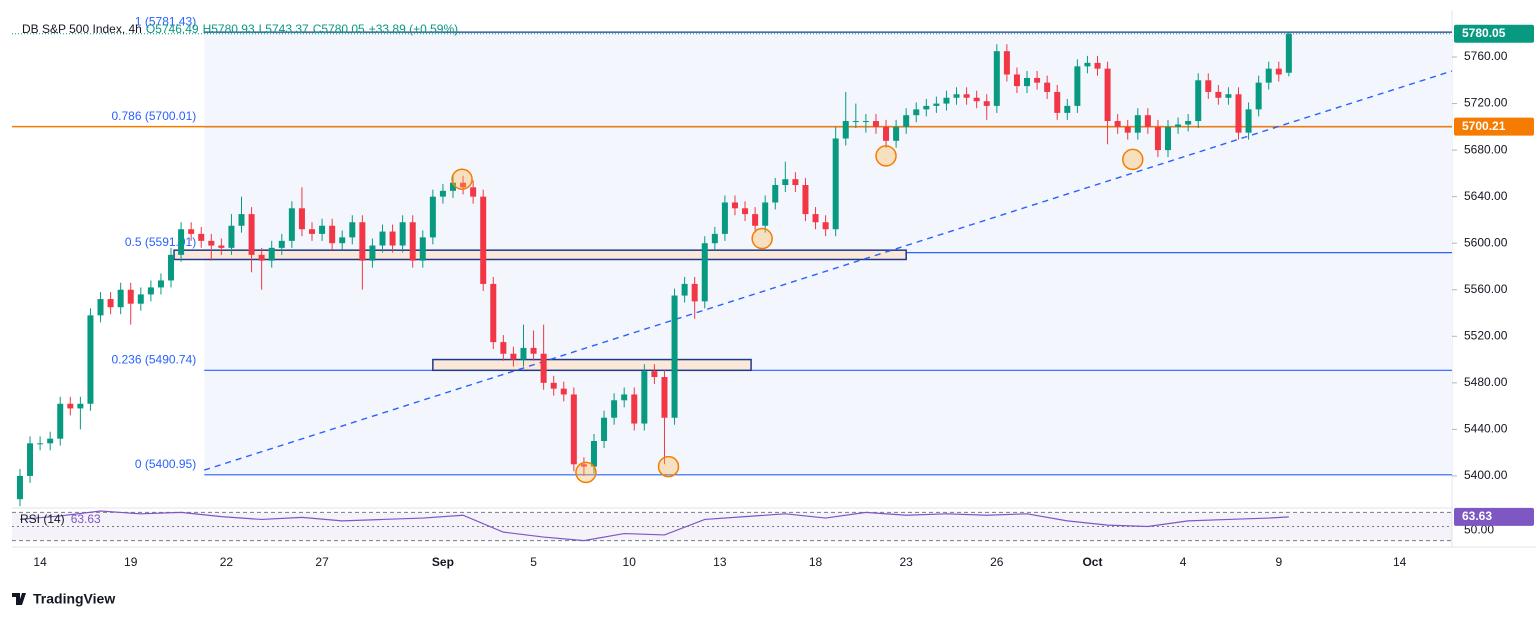 Image resolution: width=1536 pixels, height=624 pixels. I want to click on symbol: DB S&P 500 Index, 4h, so click(82, 29).